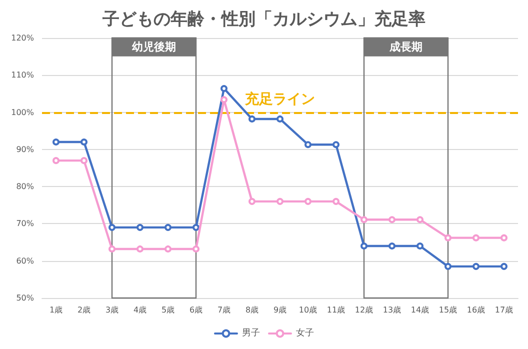  I want to click on x-tick-label: 11歳, so click(336, 310).